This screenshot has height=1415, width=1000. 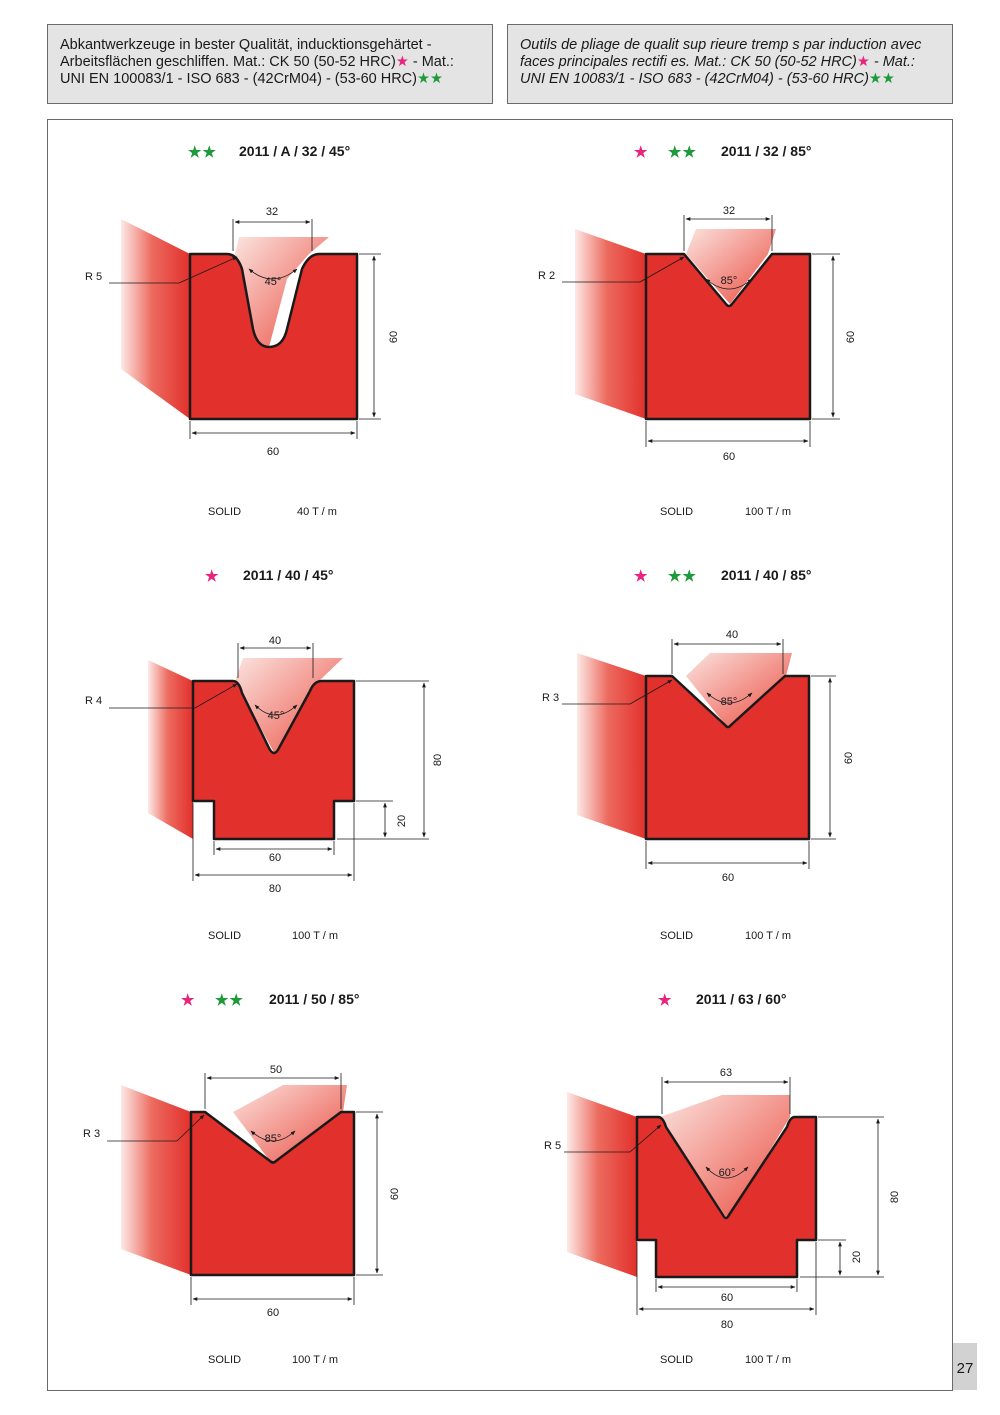 What do you see at coordinates (93, 701) in the screenshot?
I see `radius-label: R 4` at bounding box center [93, 701].